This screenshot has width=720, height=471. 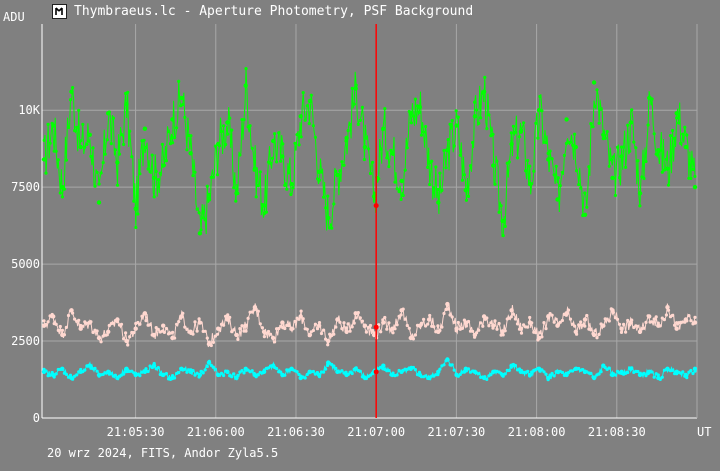 I want to click on time-cursor, so click(x=376, y=221).